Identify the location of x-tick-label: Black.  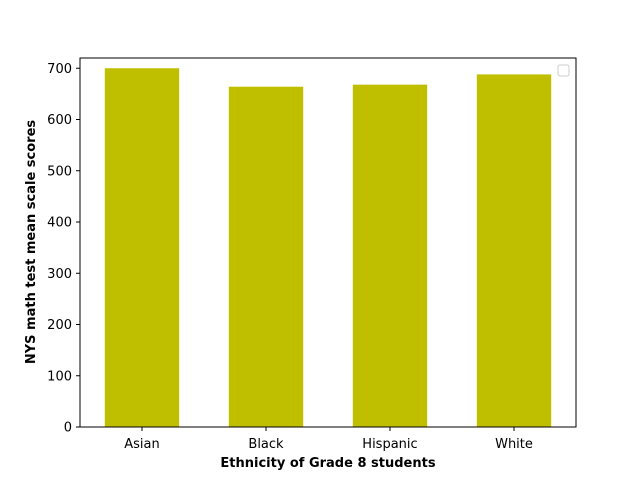
(266, 444).